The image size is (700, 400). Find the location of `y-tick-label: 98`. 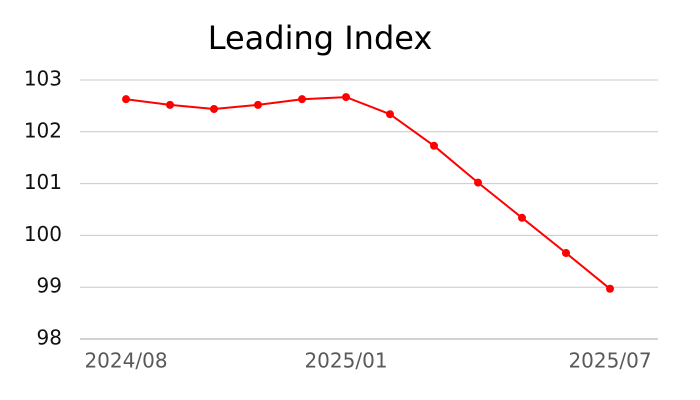

y-tick-label: 98 is located at coordinates (49, 338).